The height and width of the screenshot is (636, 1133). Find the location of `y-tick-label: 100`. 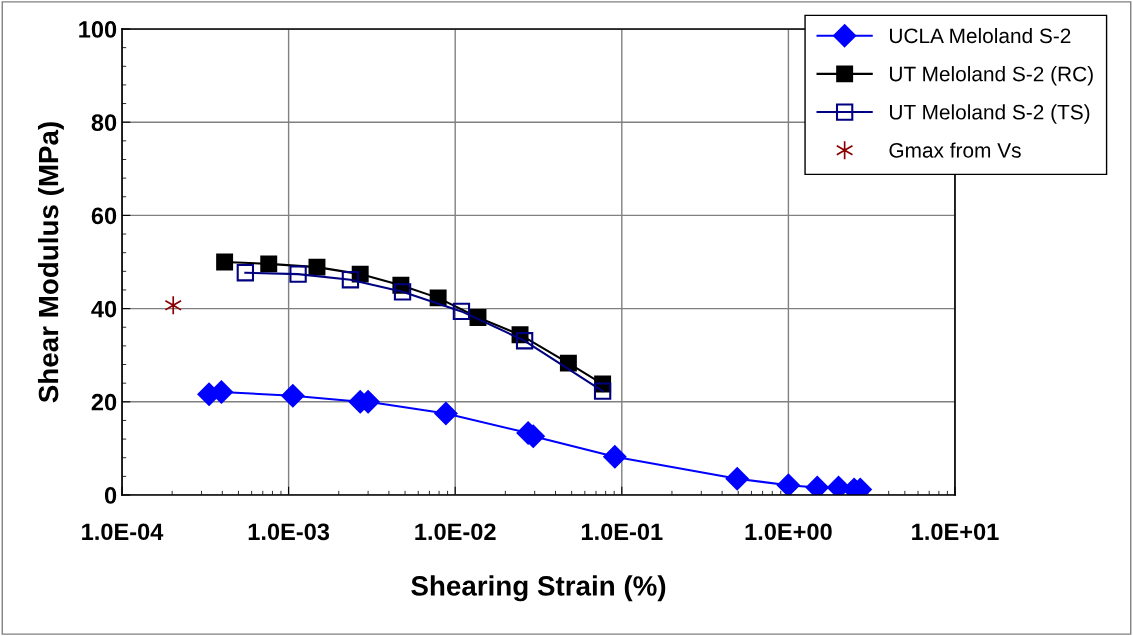

y-tick-label: 100 is located at coordinates (98, 29).